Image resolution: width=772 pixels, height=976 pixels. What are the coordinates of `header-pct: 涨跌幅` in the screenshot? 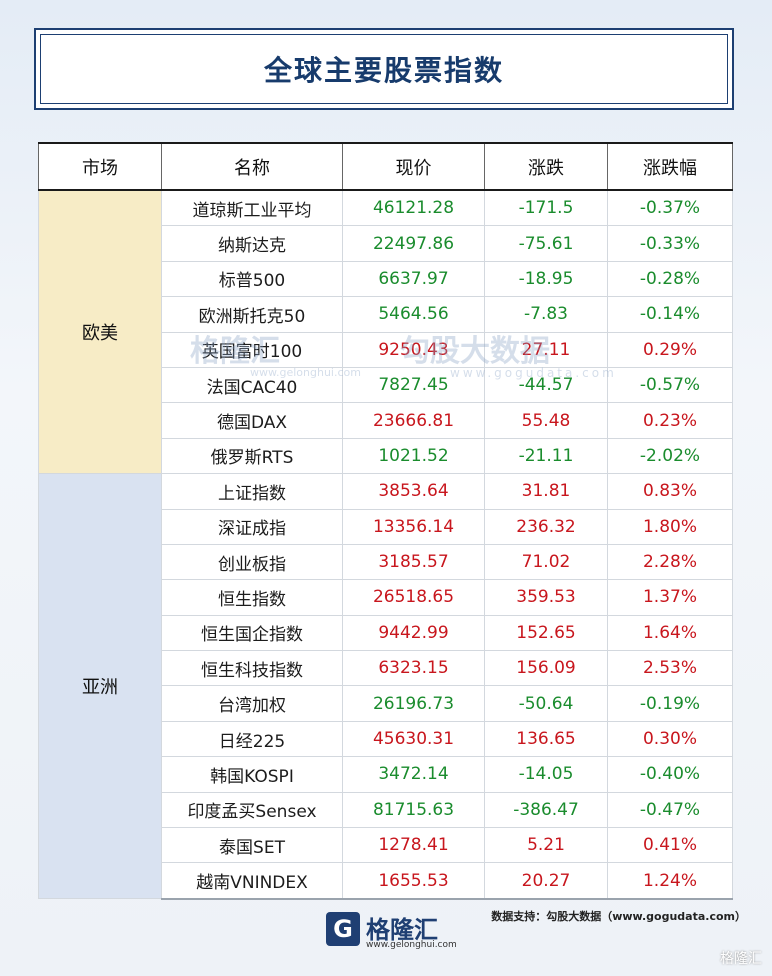 It's located at (670, 166).